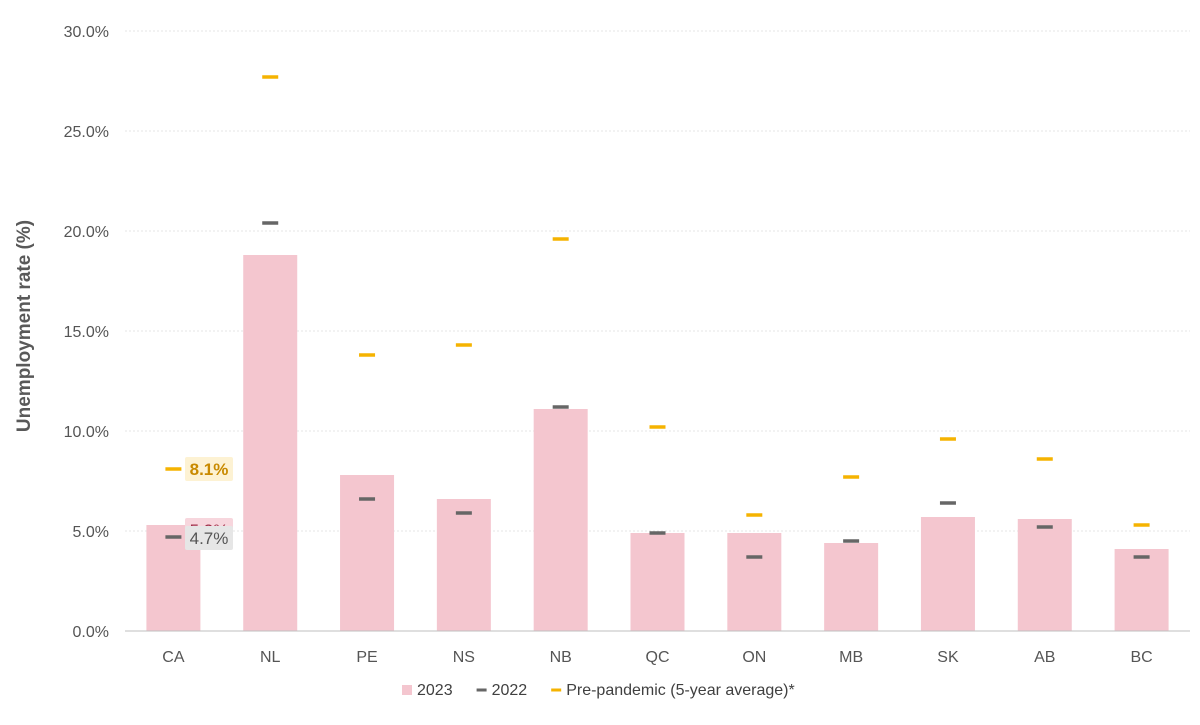  What do you see at coordinates (86, 132) in the screenshot?
I see `y-tick-label: 25.0%` at bounding box center [86, 132].